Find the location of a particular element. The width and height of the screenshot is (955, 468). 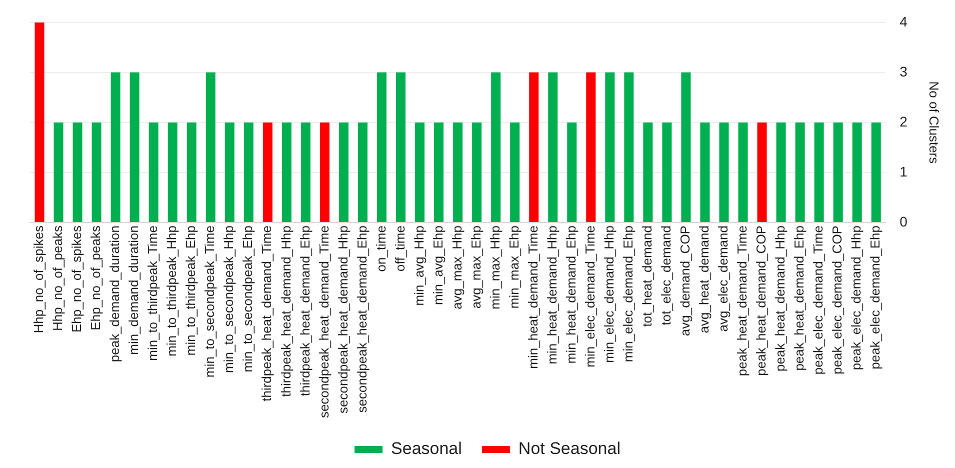

x-tick-label: tot_heat_demand is located at coordinates (647, 276).